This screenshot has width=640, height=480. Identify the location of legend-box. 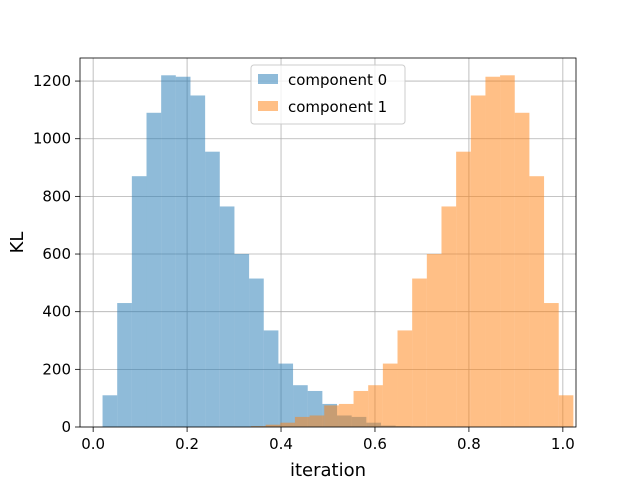
(328, 94).